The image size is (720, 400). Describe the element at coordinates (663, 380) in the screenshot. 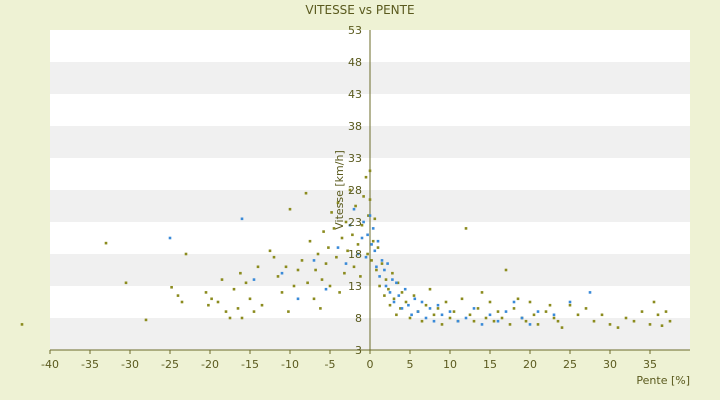

I see `x-axis-title: Pente [%]` at that location.